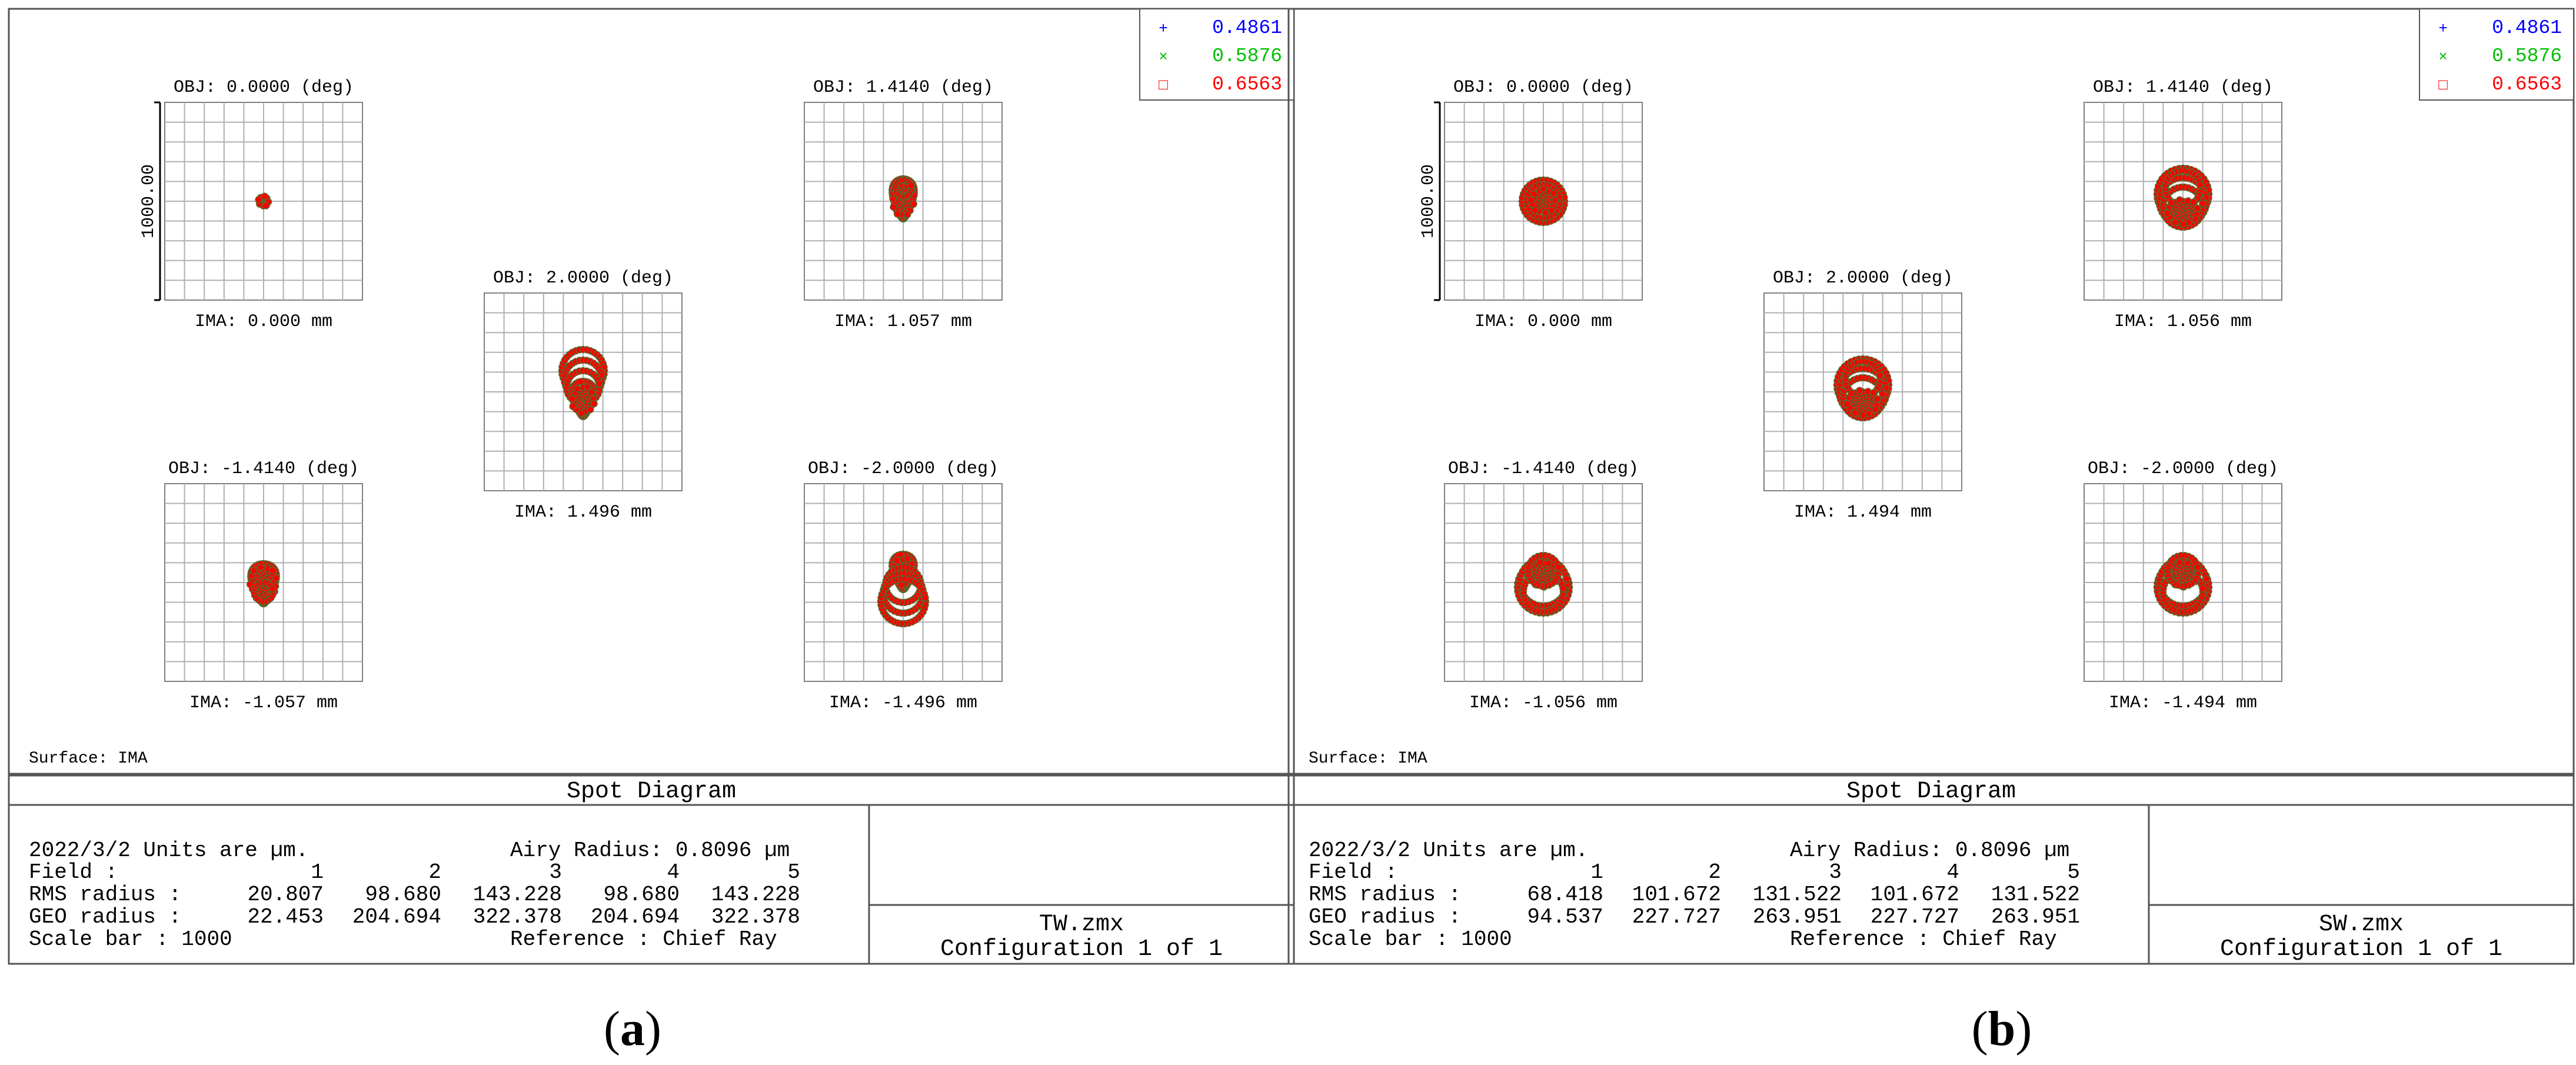 This screenshot has width=2576, height=1065. Describe the element at coordinates (263, 703) in the screenshot. I see `field-ima-label: IMA: -1.057 mm` at that location.